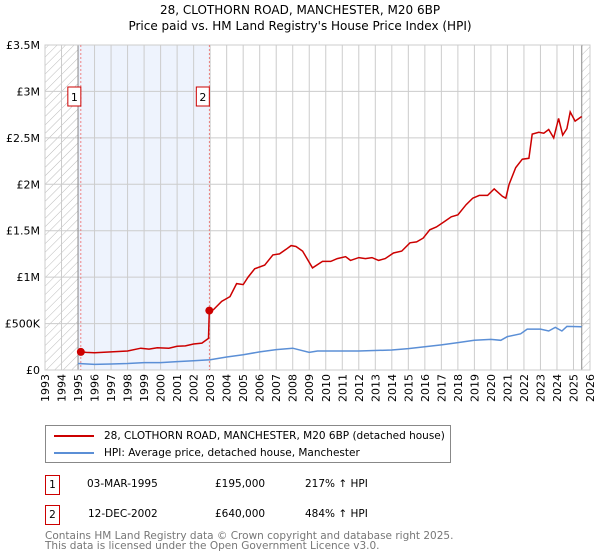 The image size is (600, 560). I want to click on sale-number: 2, so click(52, 515).